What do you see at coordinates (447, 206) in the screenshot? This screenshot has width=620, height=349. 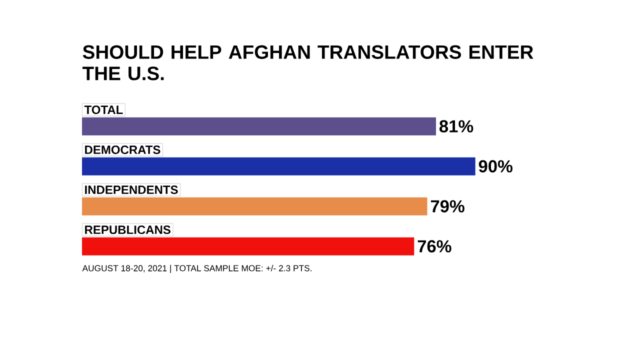 I see `data-label: 79%` at bounding box center [447, 206].